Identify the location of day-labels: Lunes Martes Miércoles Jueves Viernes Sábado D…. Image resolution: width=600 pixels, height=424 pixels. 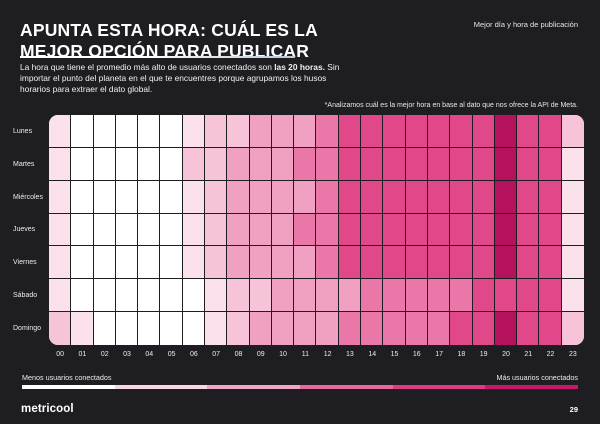
(24, 230).